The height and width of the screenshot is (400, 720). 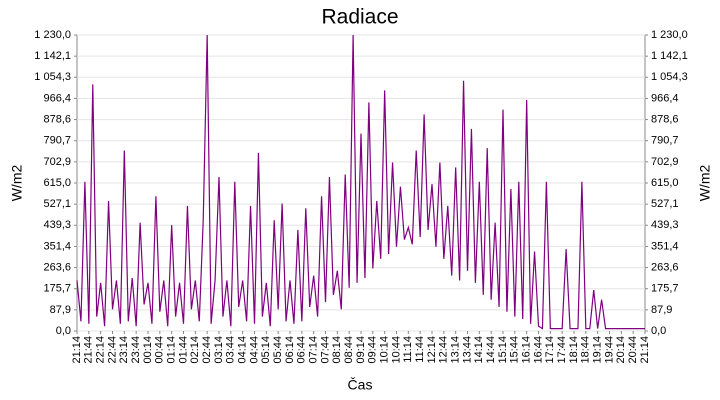 What do you see at coordinates (302, 350) in the screenshot?
I see `x-tick-label: 06:44` at bounding box center [302, 350].